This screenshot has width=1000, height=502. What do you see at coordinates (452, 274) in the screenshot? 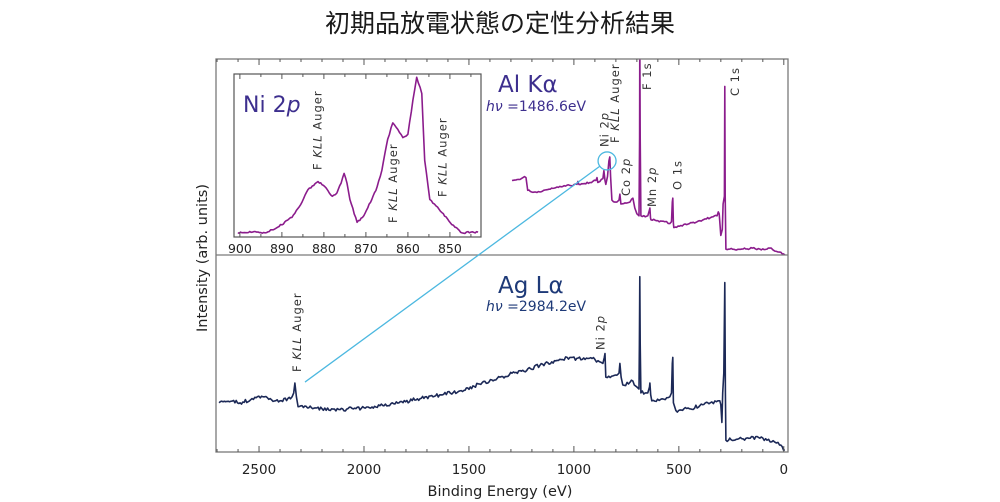
I see `zoom-connector-line` at bounding box center [452, 274].